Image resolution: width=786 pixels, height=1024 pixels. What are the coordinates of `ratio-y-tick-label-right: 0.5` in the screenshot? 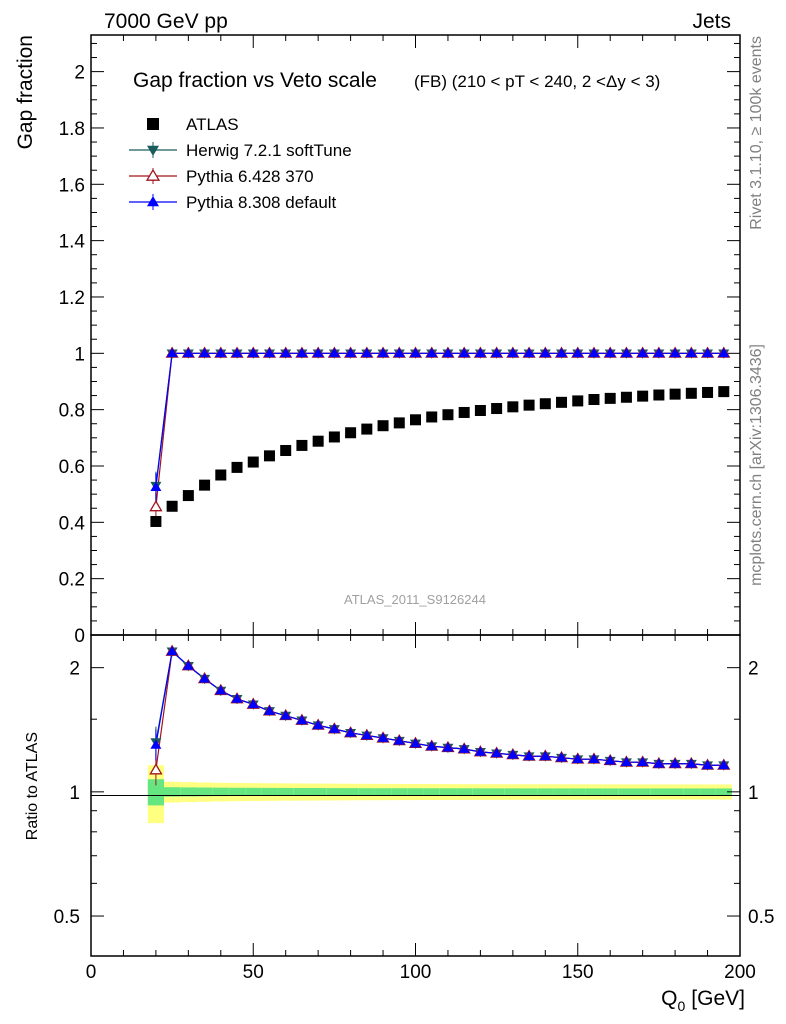 It's located at (761, 917).